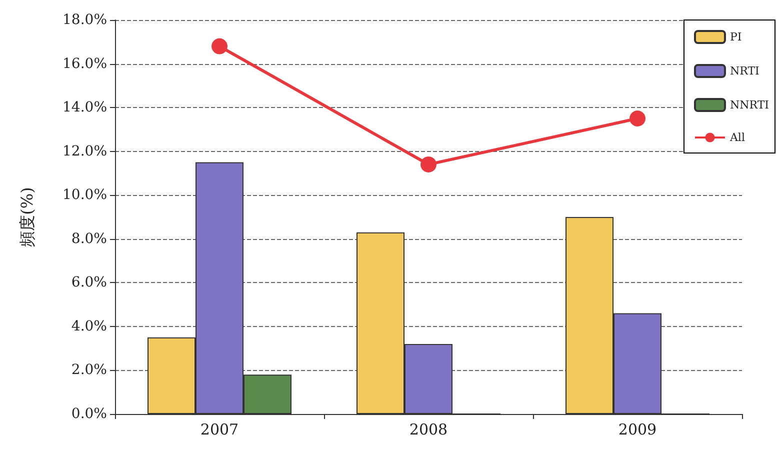 The image size is (777, 452). Describe the element at coordinates (736, 37) in the screenshot. I see `legend-label: PI` at that location.